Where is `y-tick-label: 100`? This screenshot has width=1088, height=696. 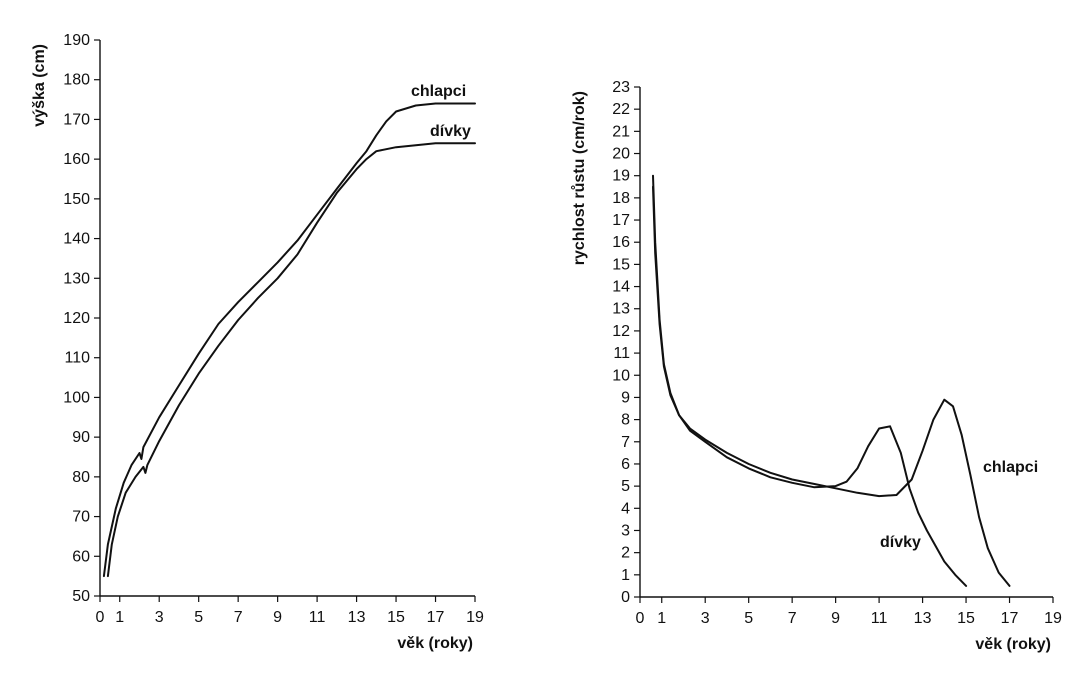
y-tick-label: 100 is located at coordinates (76, 397).